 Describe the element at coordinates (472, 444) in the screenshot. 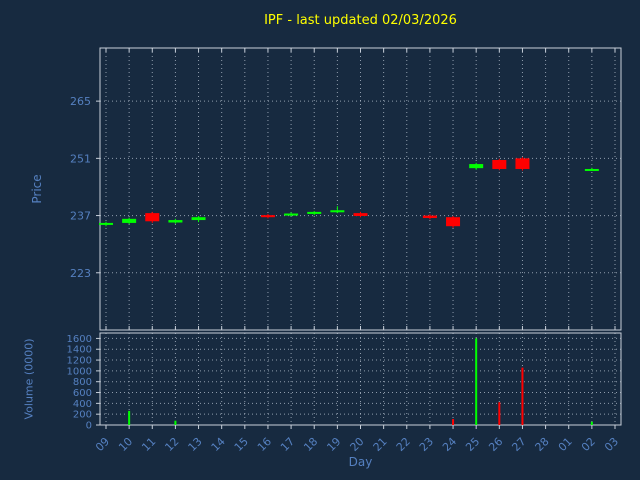

I see `day-tick-label: 25` at that location.